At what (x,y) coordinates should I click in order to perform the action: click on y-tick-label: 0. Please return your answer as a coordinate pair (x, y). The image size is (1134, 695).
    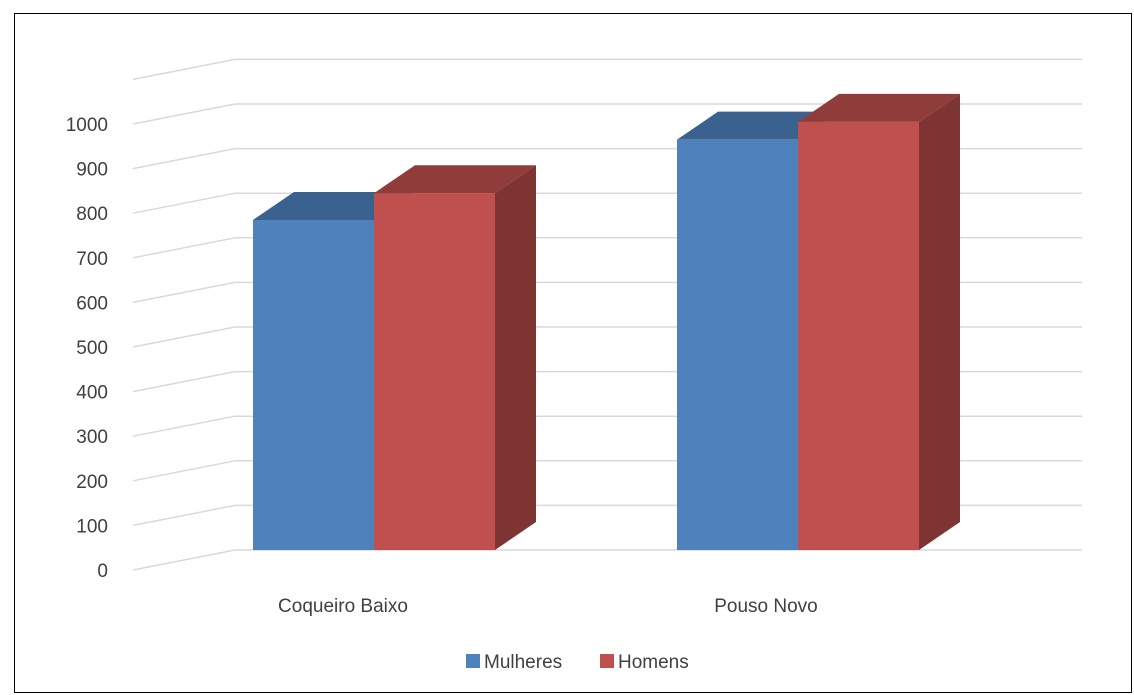
    Looking at the image, I should click on (102, 571).